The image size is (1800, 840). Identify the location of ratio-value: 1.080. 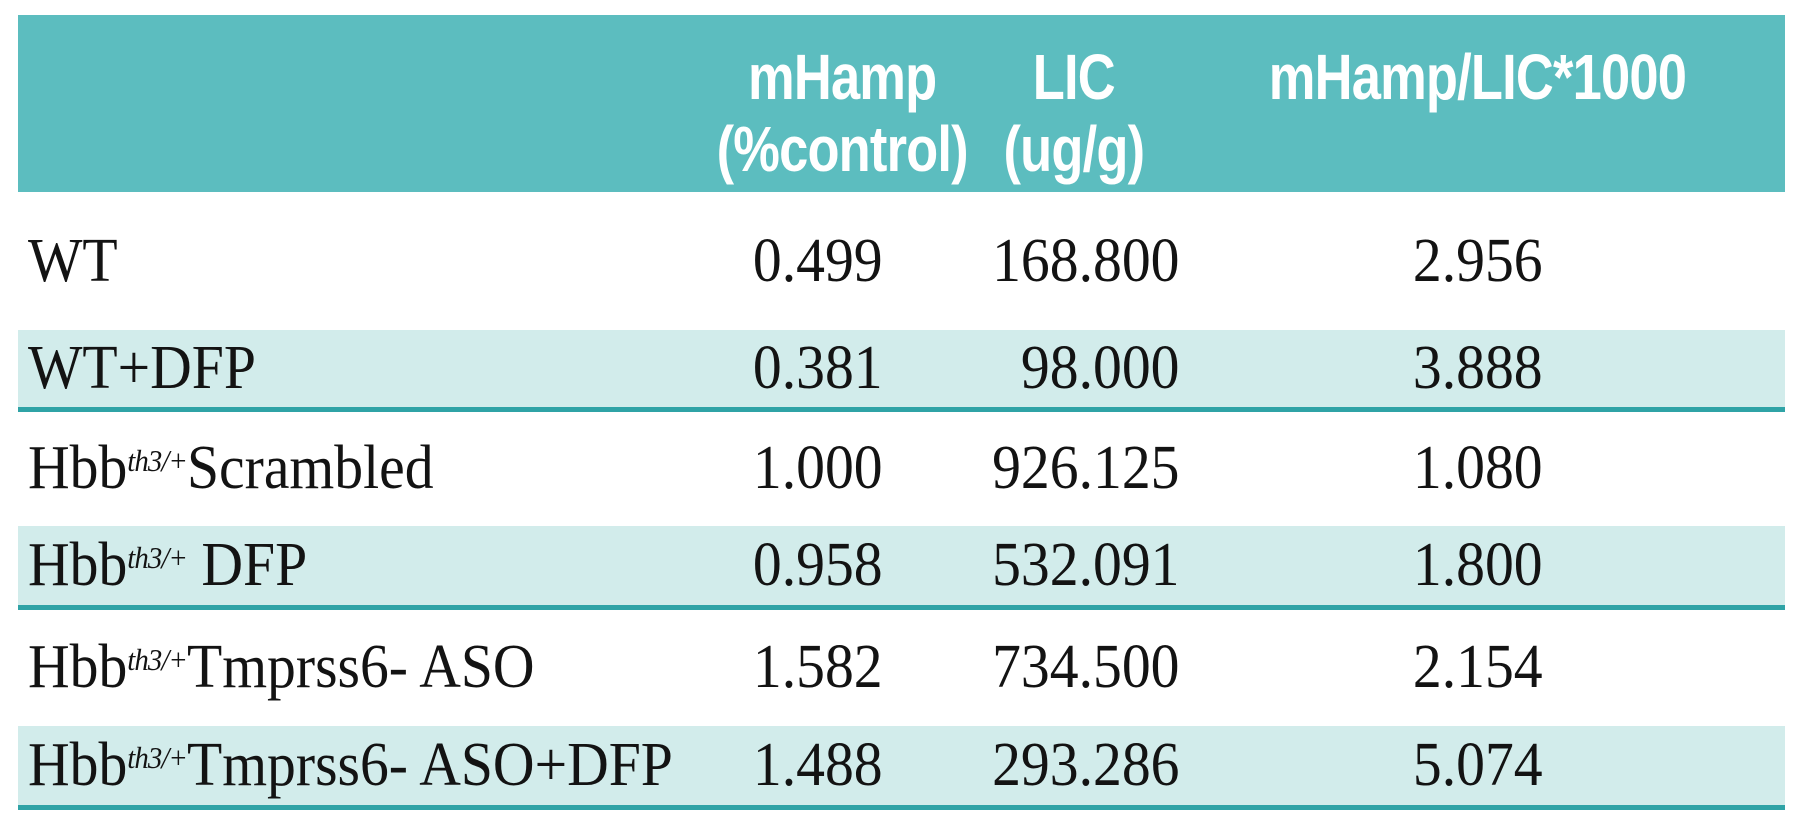
(1477, 468).